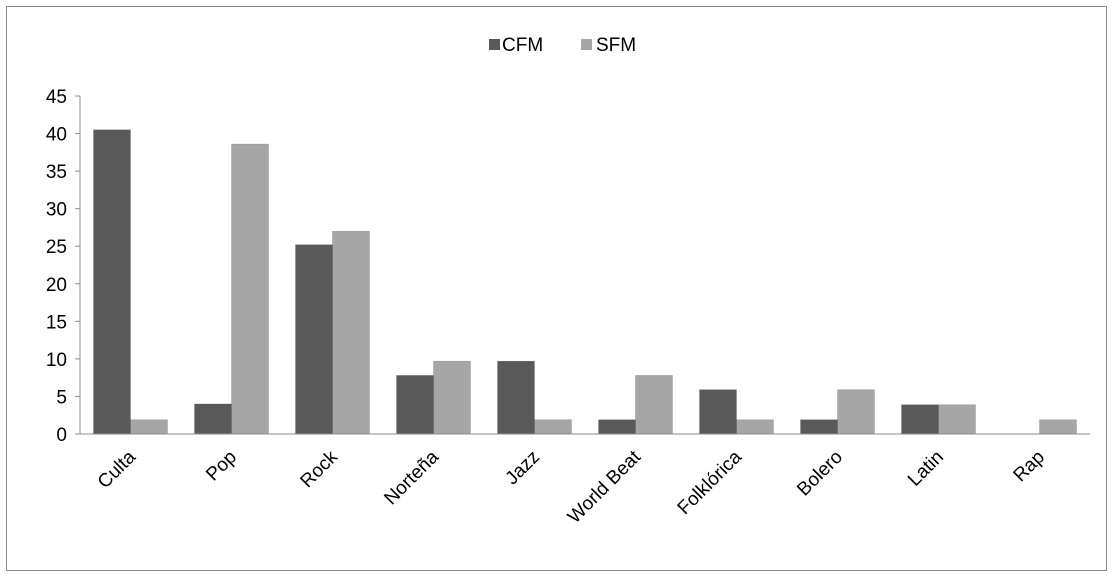 Image resolution: width=1113 pixels, height=577 pixels. I want to click on y-axis: 0 5 10 15 20 25 30 35 40 45, so click(63, 266).